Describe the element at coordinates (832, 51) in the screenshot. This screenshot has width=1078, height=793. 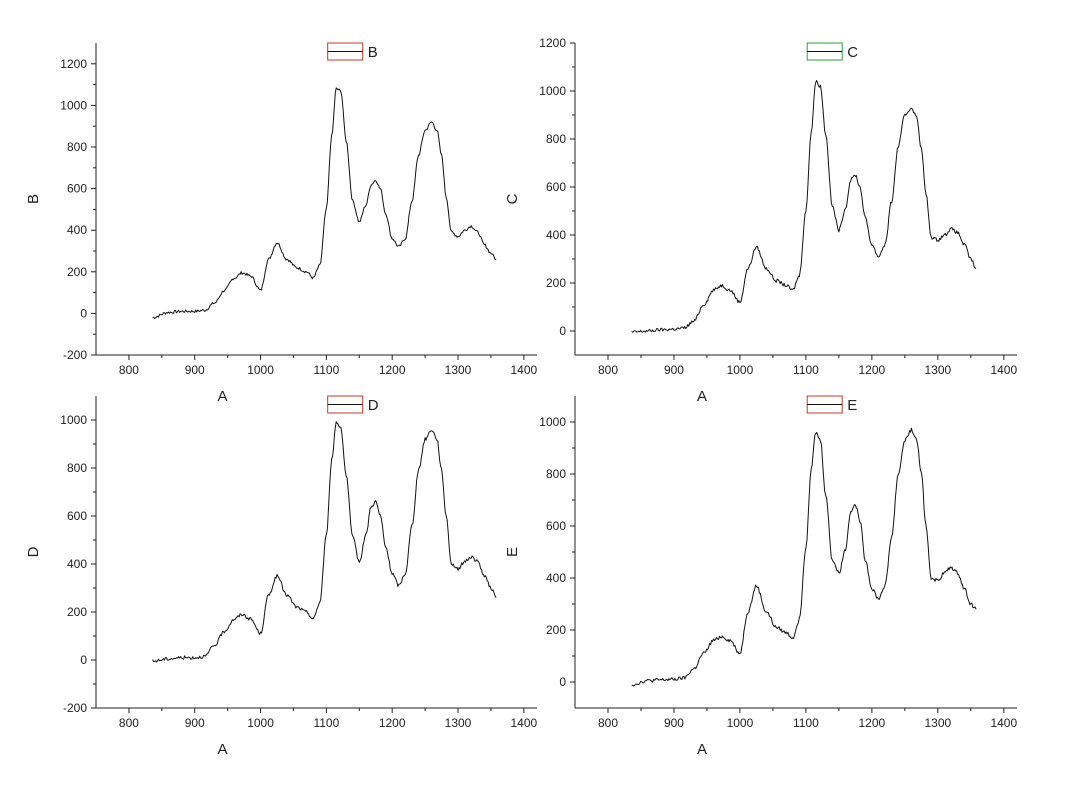
I see `legend: C` at that location.